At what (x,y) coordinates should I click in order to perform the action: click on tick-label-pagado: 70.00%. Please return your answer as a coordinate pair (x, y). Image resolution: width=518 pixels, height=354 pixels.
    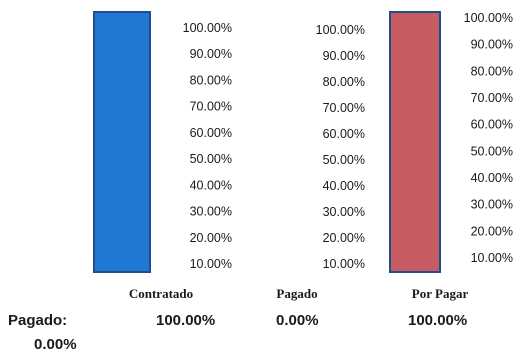
    Looking at the image, I should click on (344, 108).